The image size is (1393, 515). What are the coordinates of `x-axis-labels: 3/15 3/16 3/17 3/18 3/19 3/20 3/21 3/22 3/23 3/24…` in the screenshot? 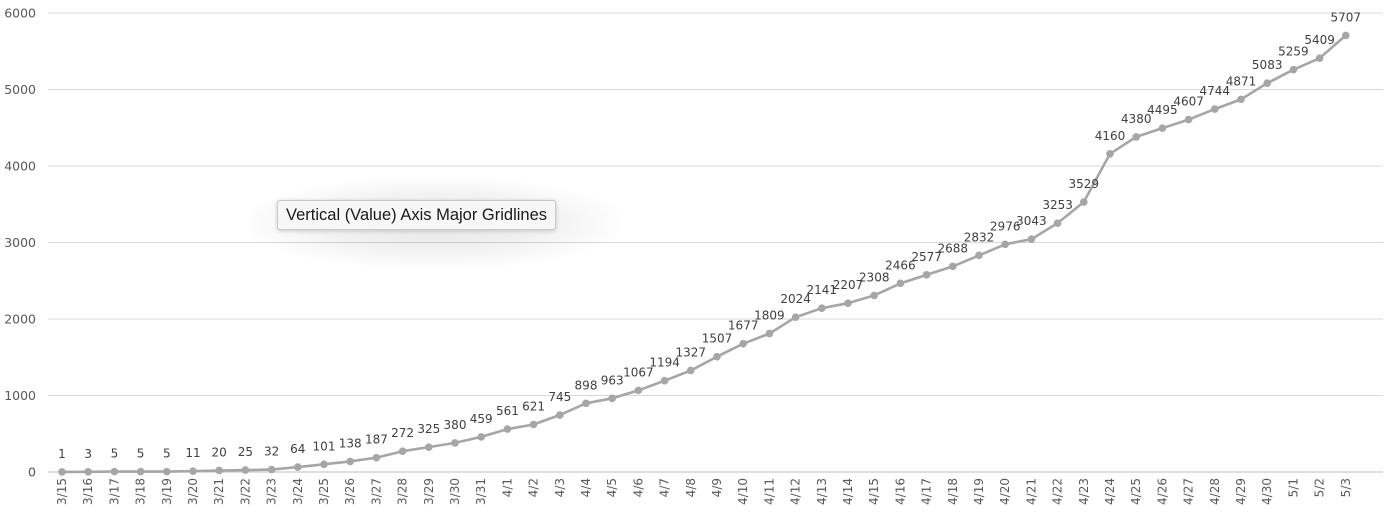 It's located at (704, 491).